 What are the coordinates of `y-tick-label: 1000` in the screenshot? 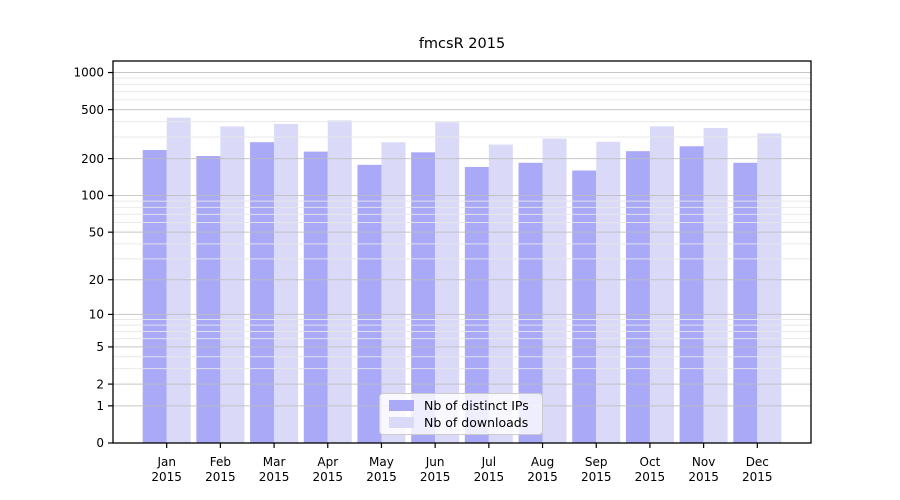 It's located at (88, 73).